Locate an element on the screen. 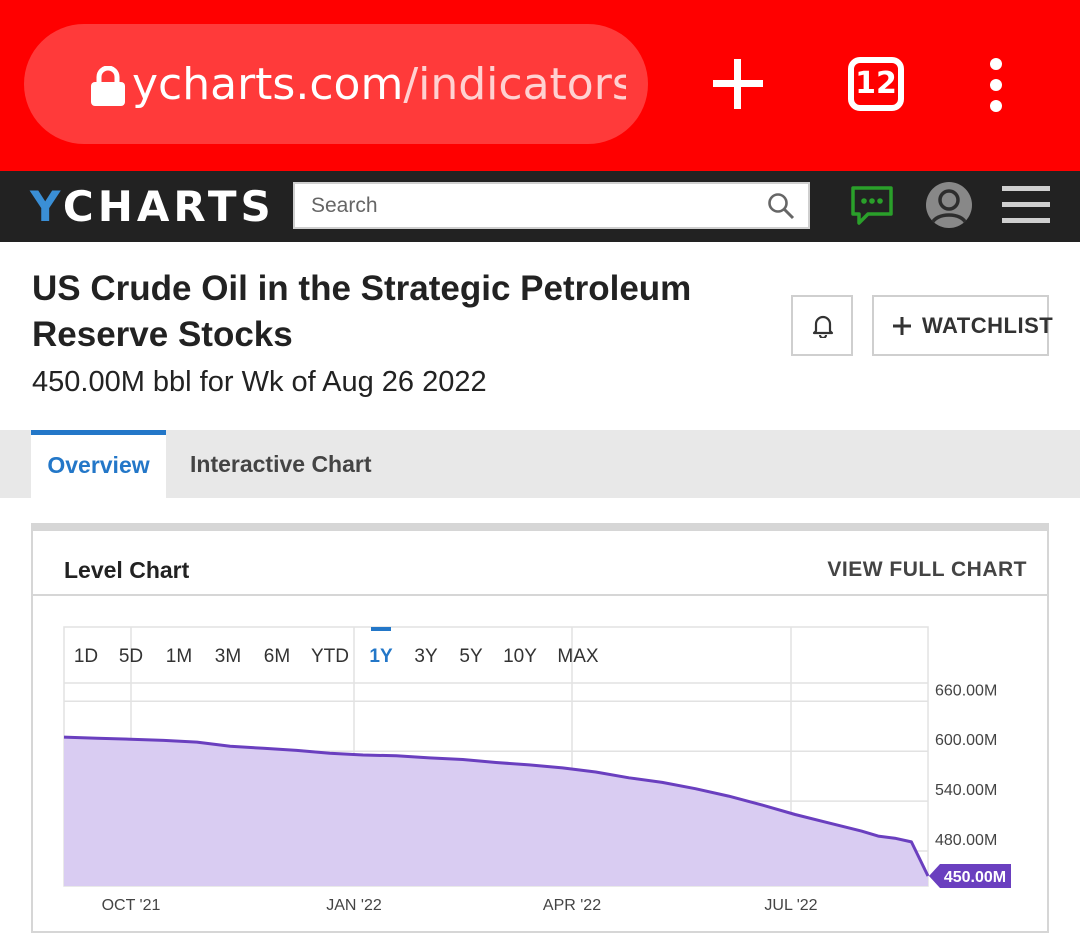  series-area is located at coordinates (496, 811).